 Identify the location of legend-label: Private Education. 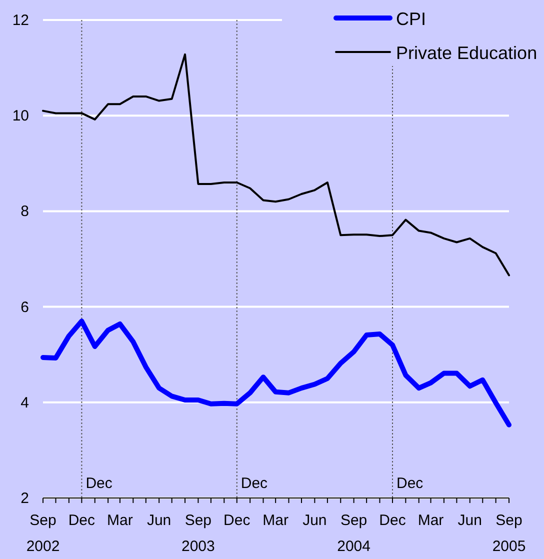
(467, 53).